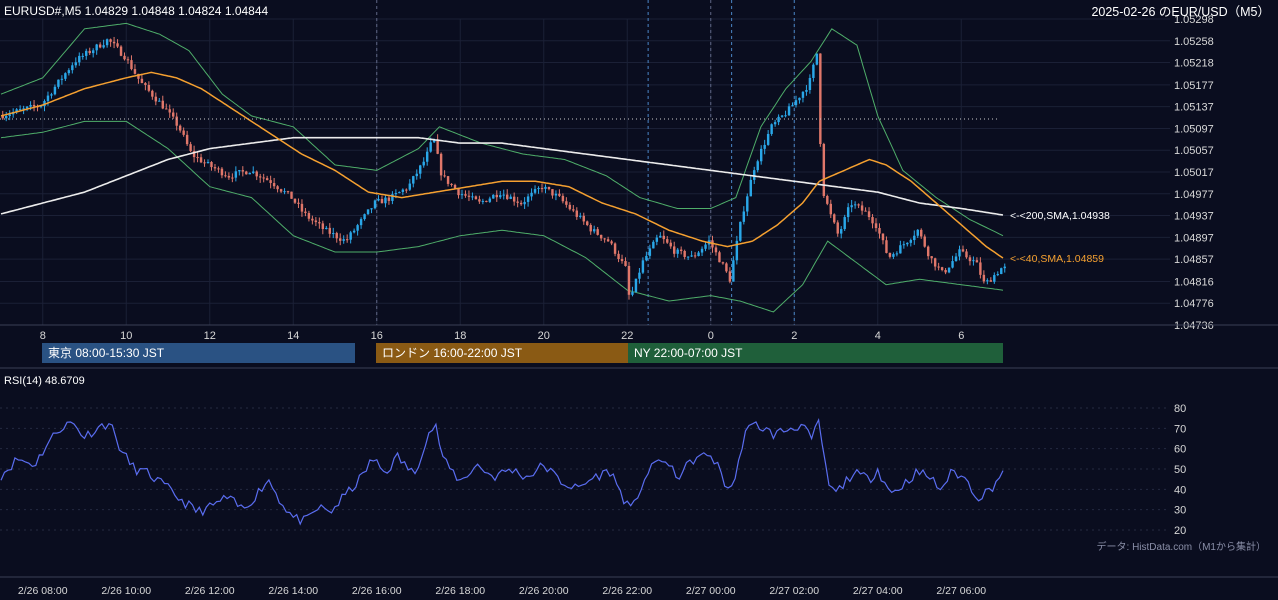 Image resolution: width=1278 pixels, height=600 pixels. What do you see at coordinates (1180, 511) in the screenshot?
I see `rsi-tick-label: 30` at bounding box center [1180, 511].